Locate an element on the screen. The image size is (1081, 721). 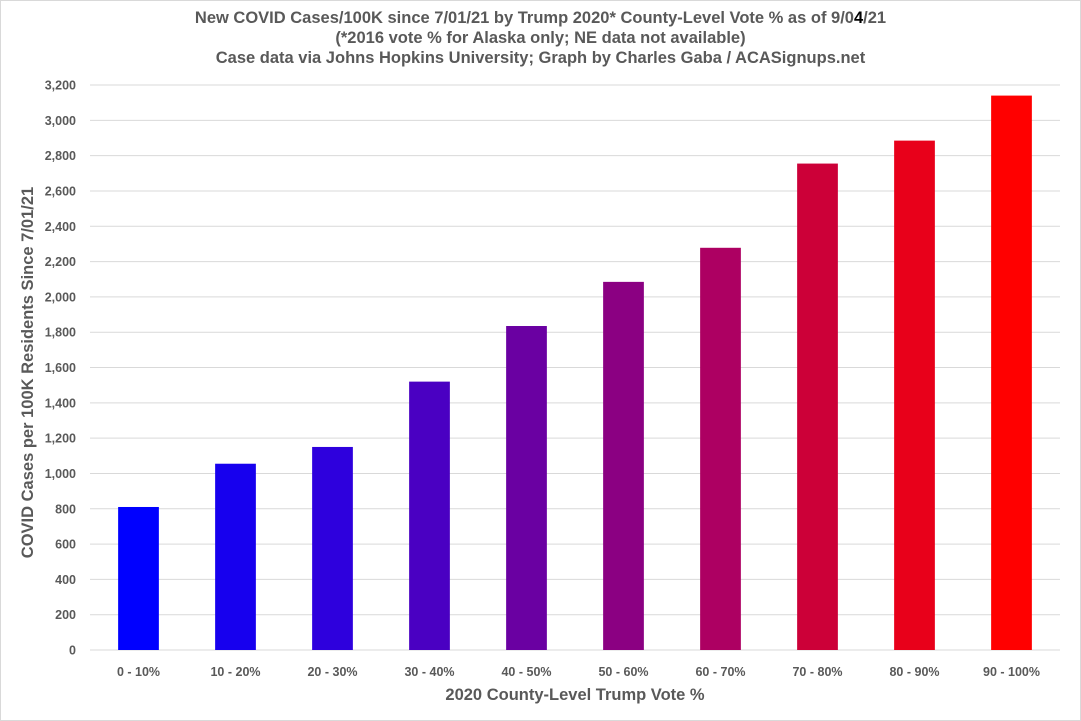
y-tick-label: 1,400 is located at coordinates (60, 403).